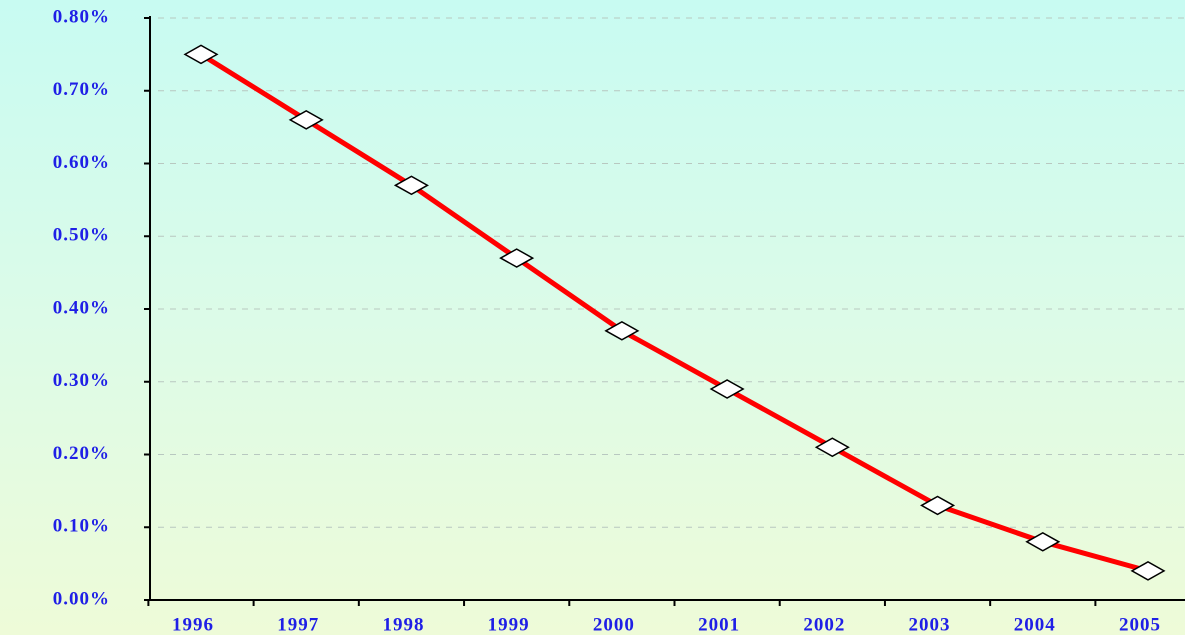 This screenshot has width=1185, height=635. I want to click on y-tick-label: 0.00%, so click(81, 598).